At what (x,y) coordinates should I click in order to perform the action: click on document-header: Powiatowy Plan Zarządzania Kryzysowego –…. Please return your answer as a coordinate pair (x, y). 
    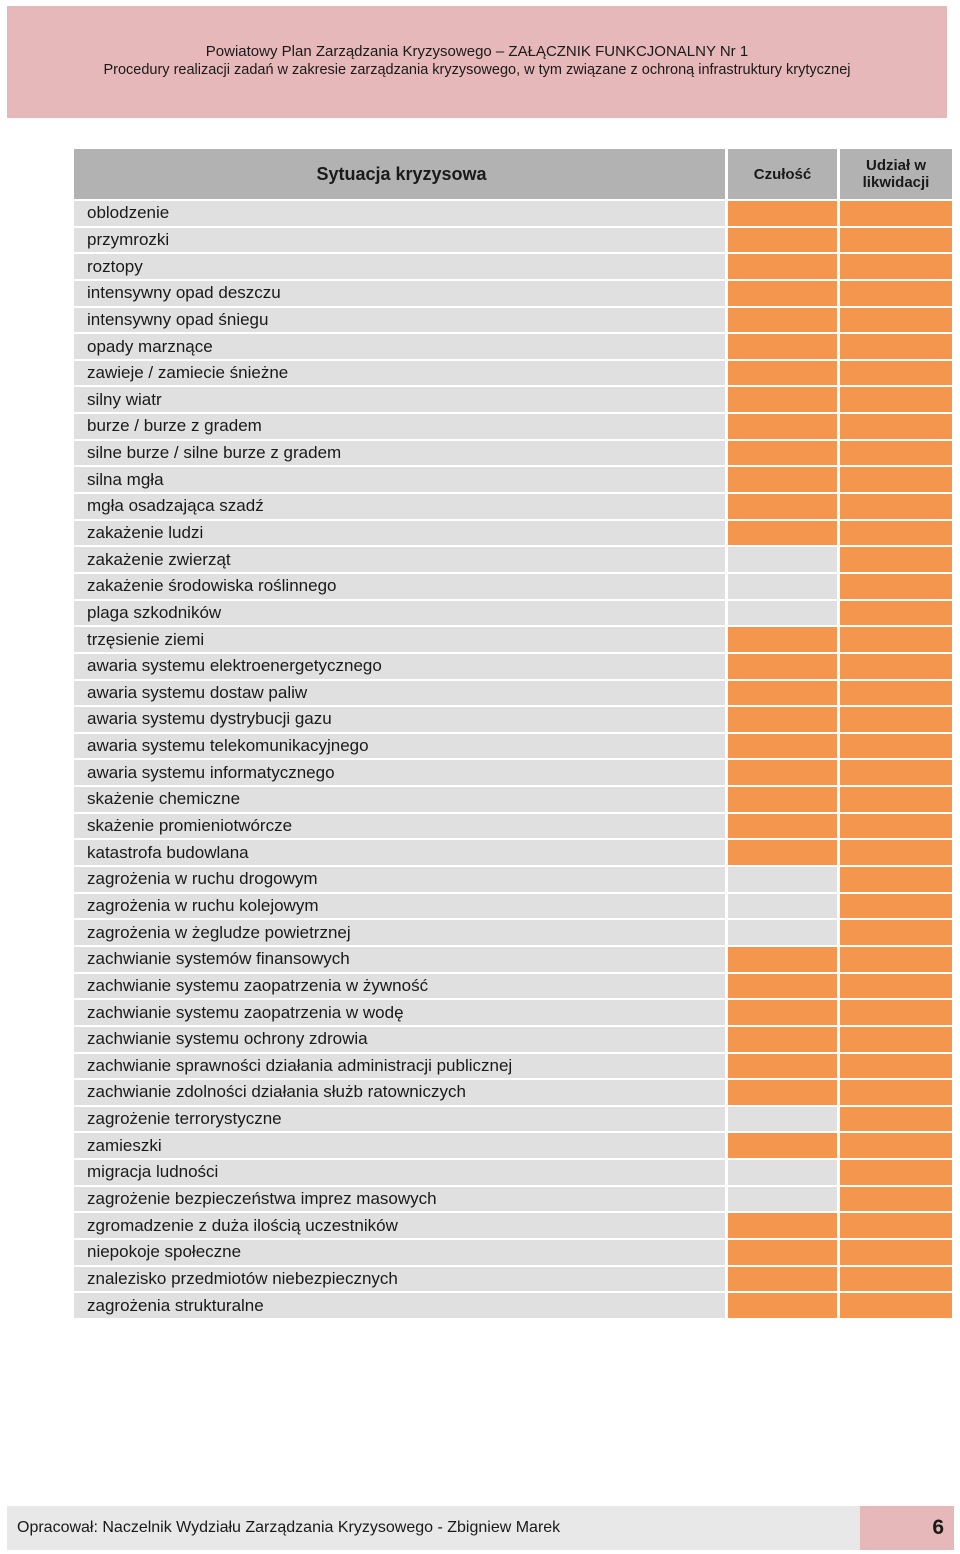
    Looking at the image, I should click on (477, 62).